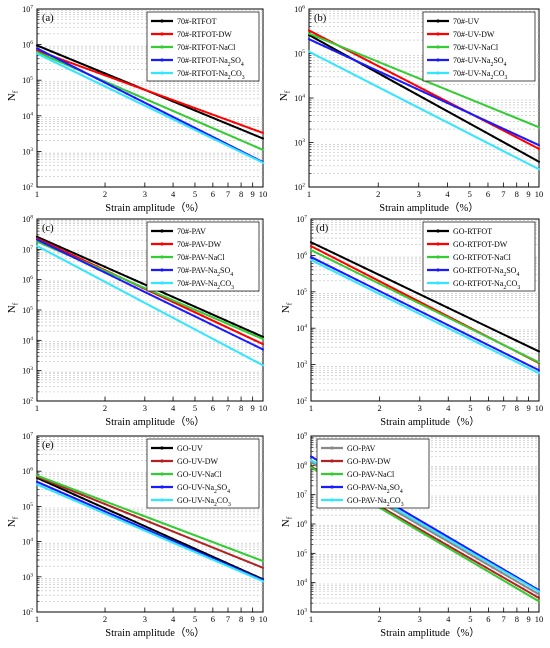 The image size is (550, 648). I want to click on x-tick-label: 2, so click(105, 194).